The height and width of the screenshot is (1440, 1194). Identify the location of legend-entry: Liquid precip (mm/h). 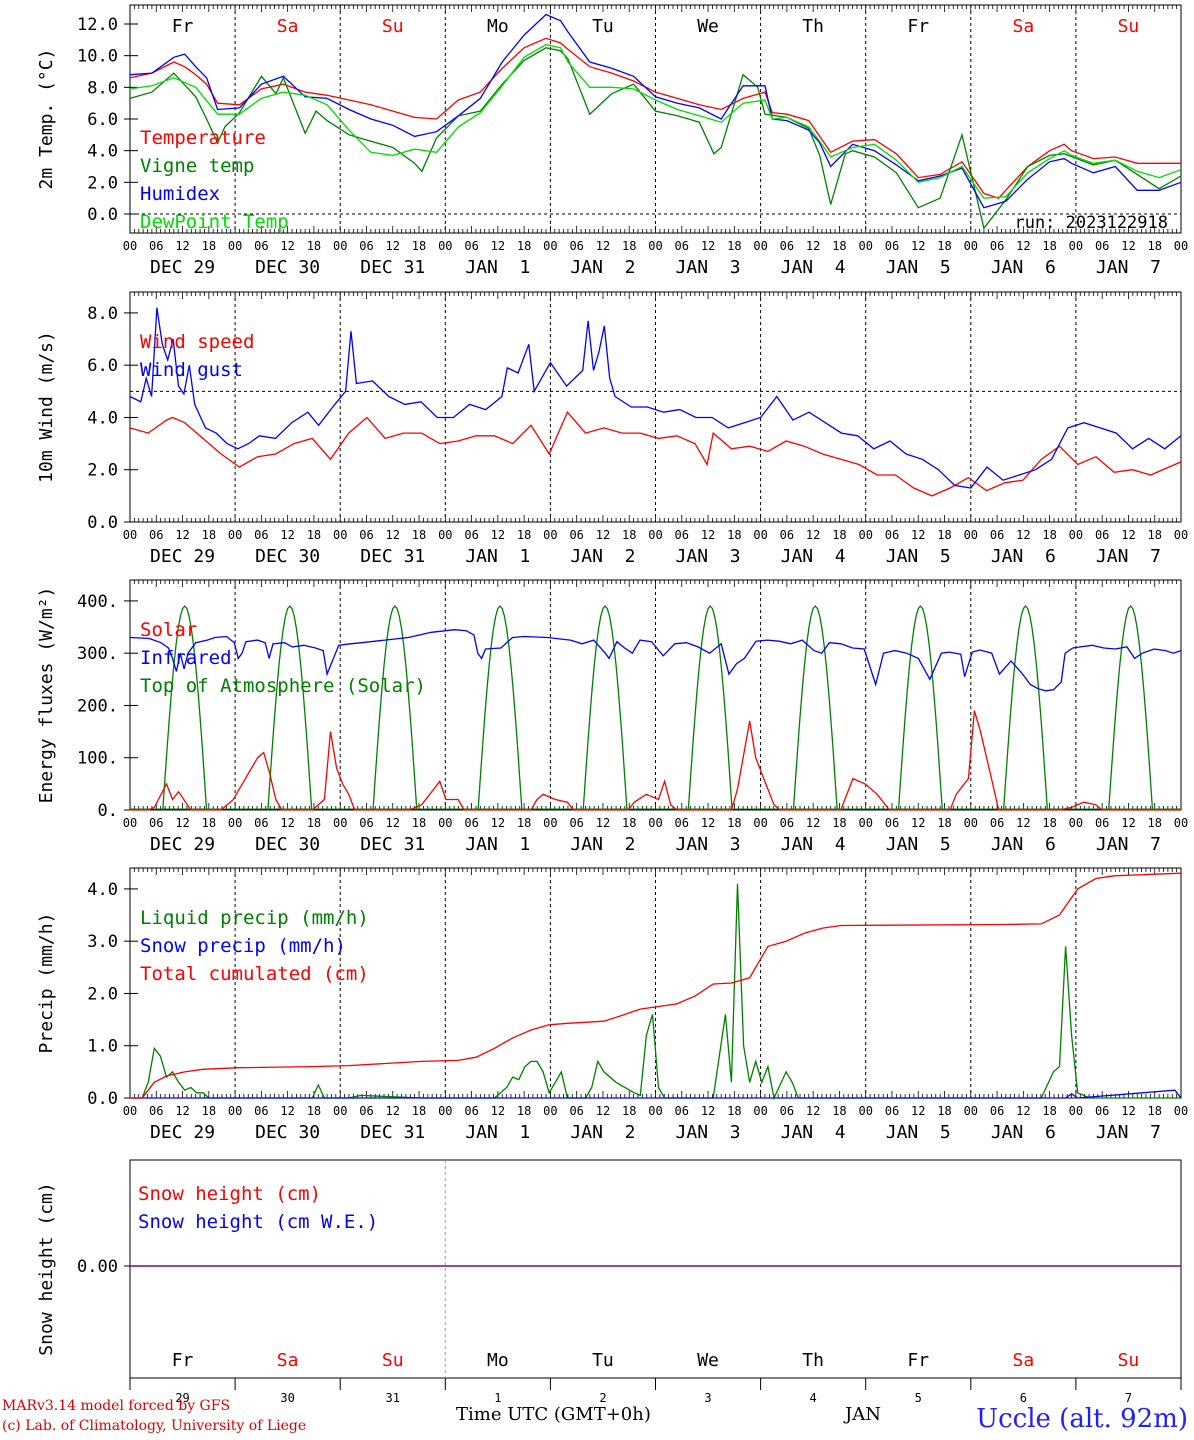
(254, 918).